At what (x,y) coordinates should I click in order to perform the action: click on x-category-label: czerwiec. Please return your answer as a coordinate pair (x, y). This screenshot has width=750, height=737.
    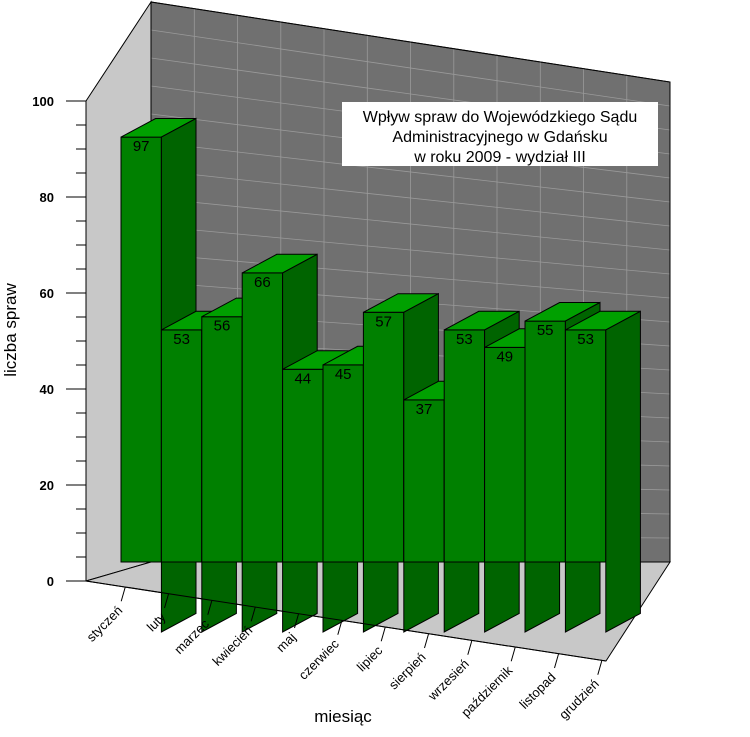
    Looking at the image, I should click on (319, 659).